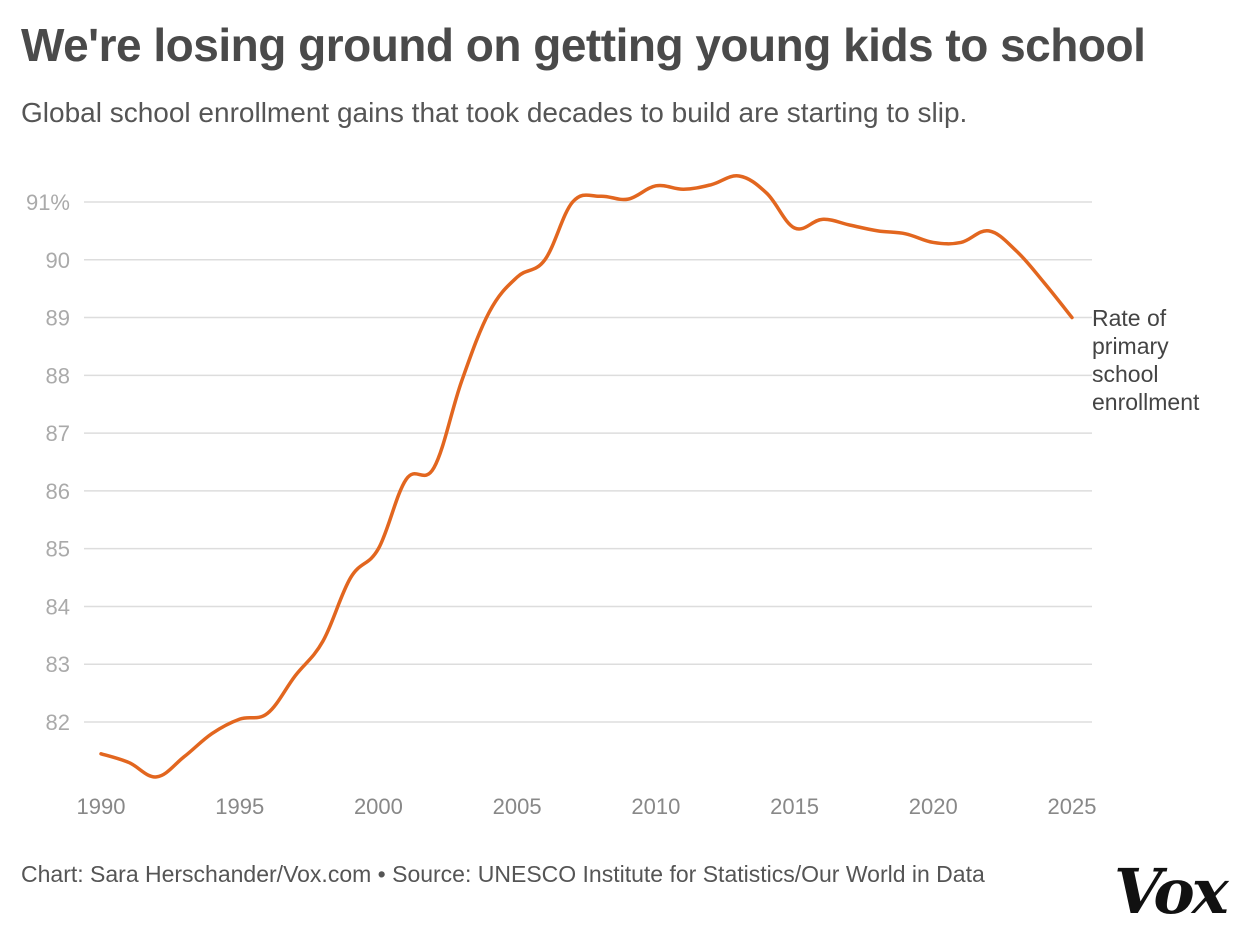  I want to click on x-tick-label: 2020, so click(933, 806).